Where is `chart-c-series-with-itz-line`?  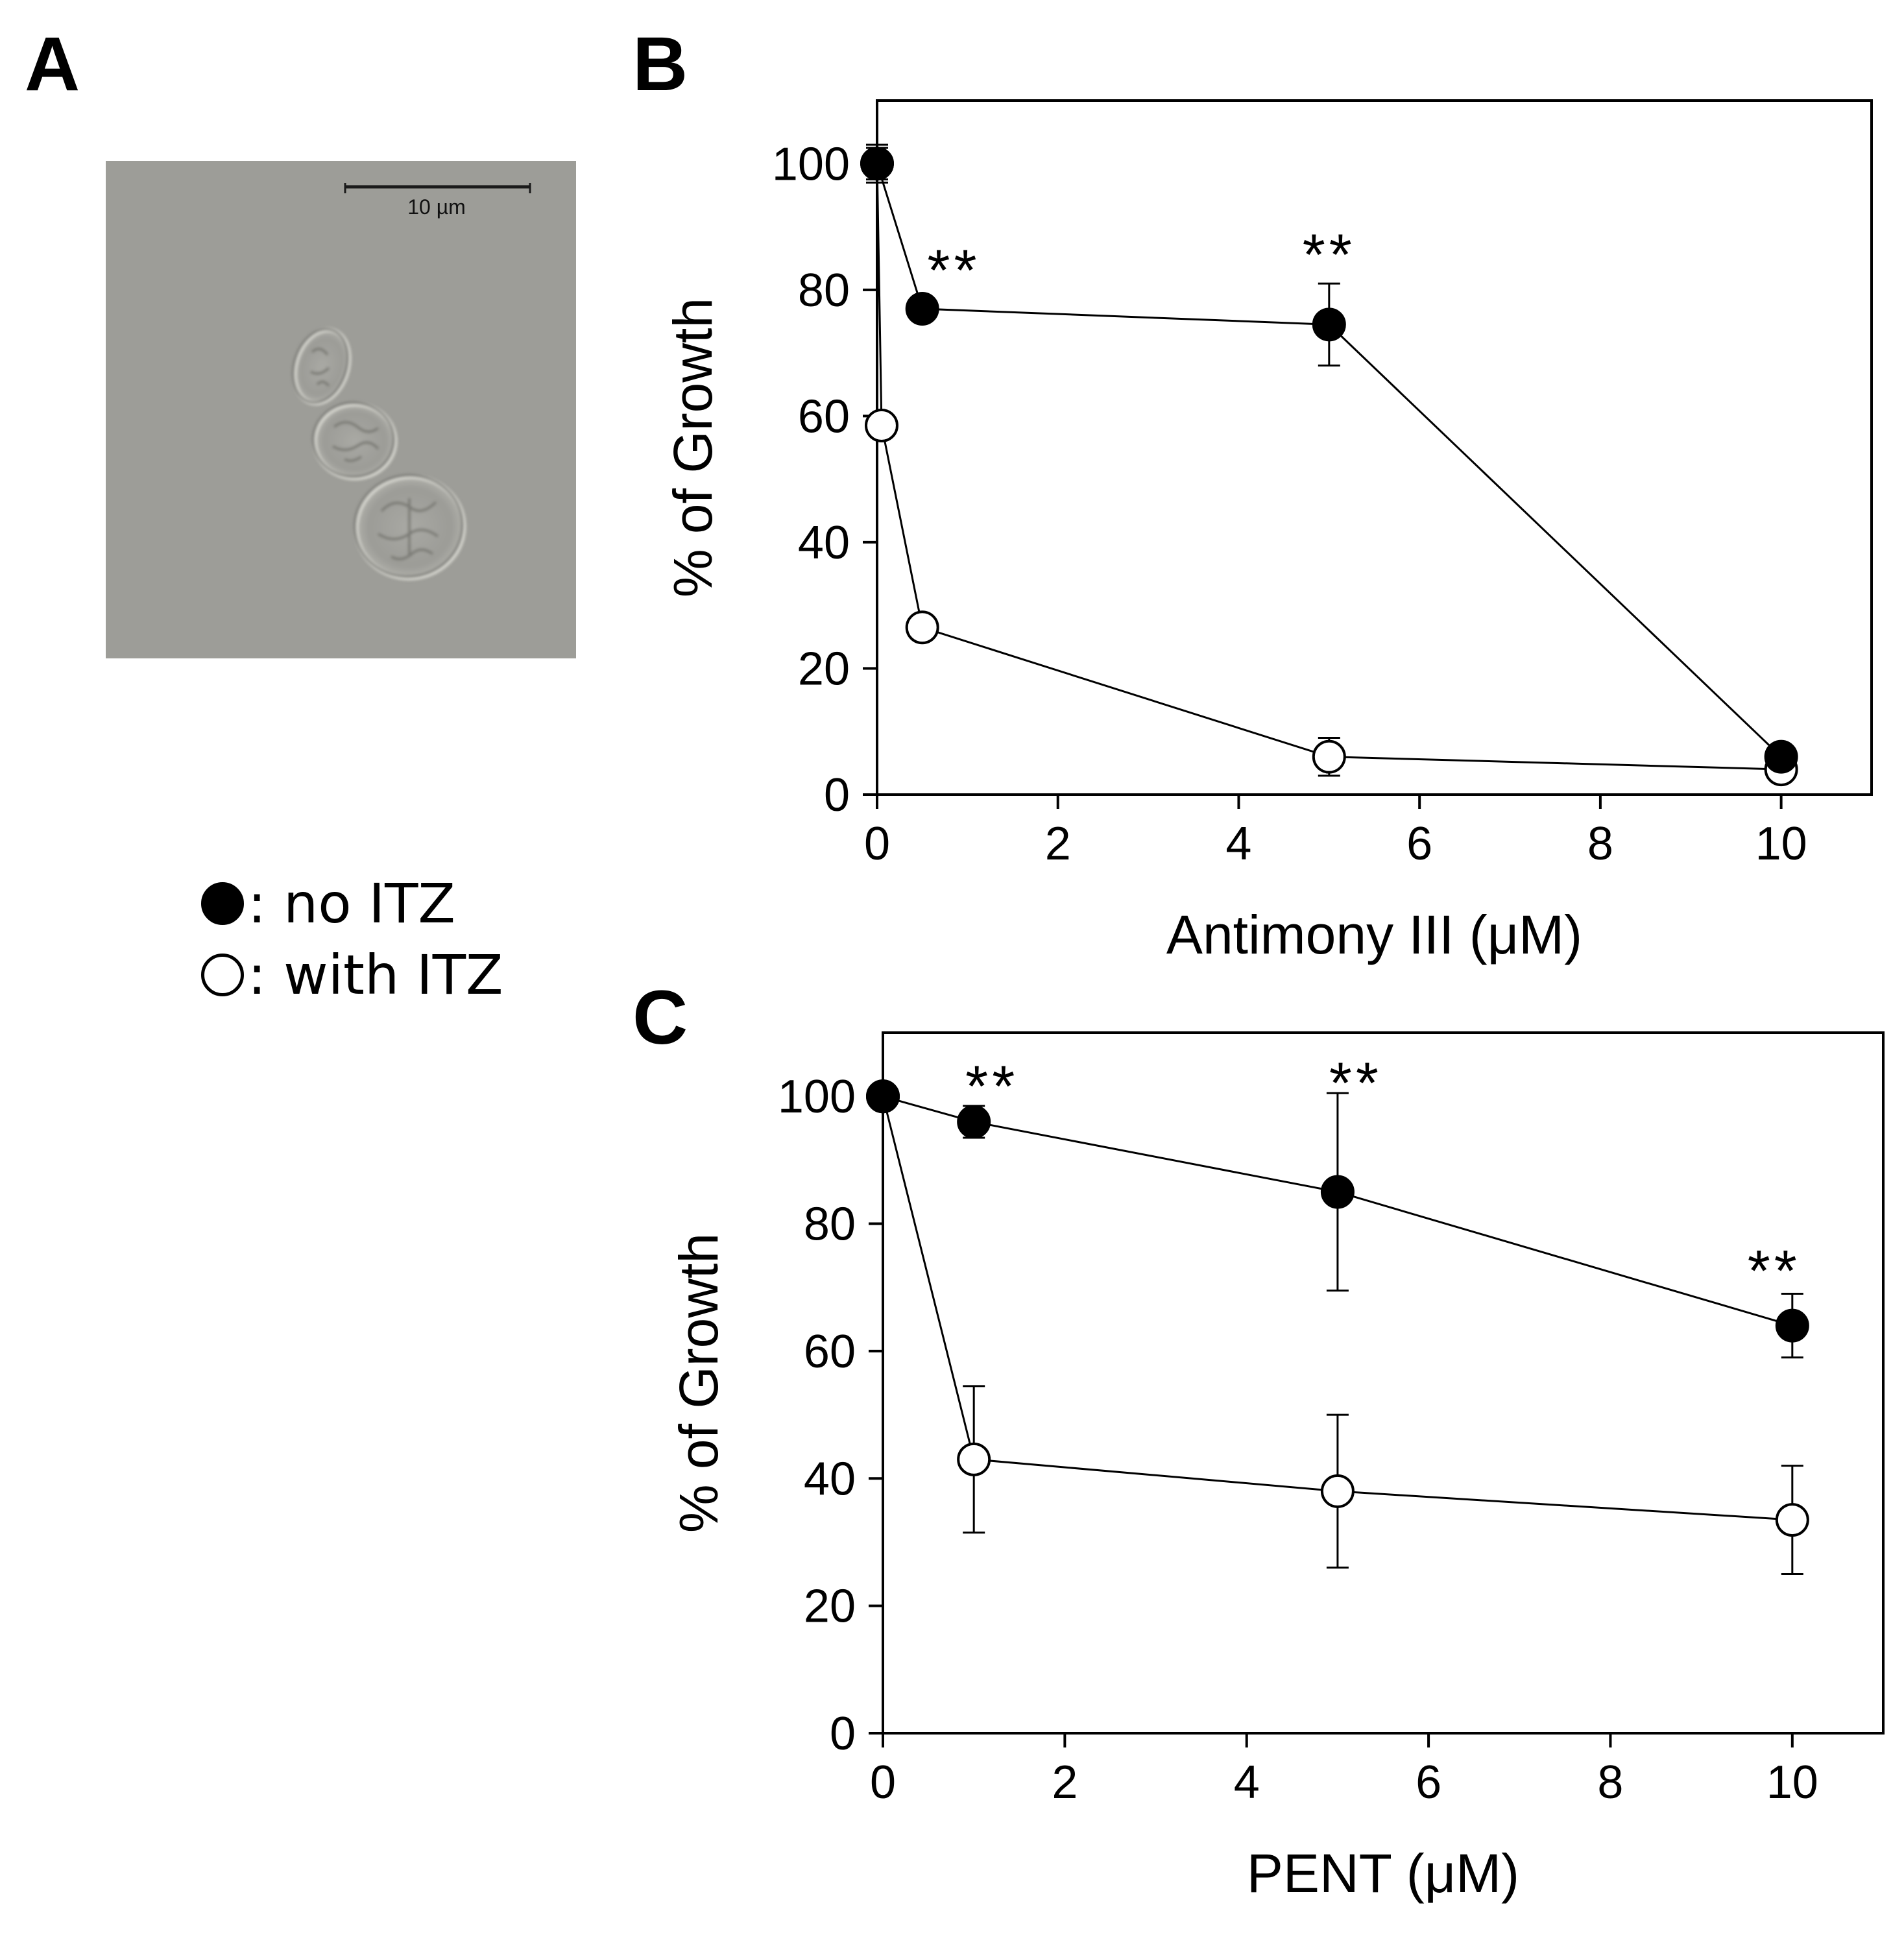 chart-c-series-with-itz-line is located at coordinates (1337, 1309).